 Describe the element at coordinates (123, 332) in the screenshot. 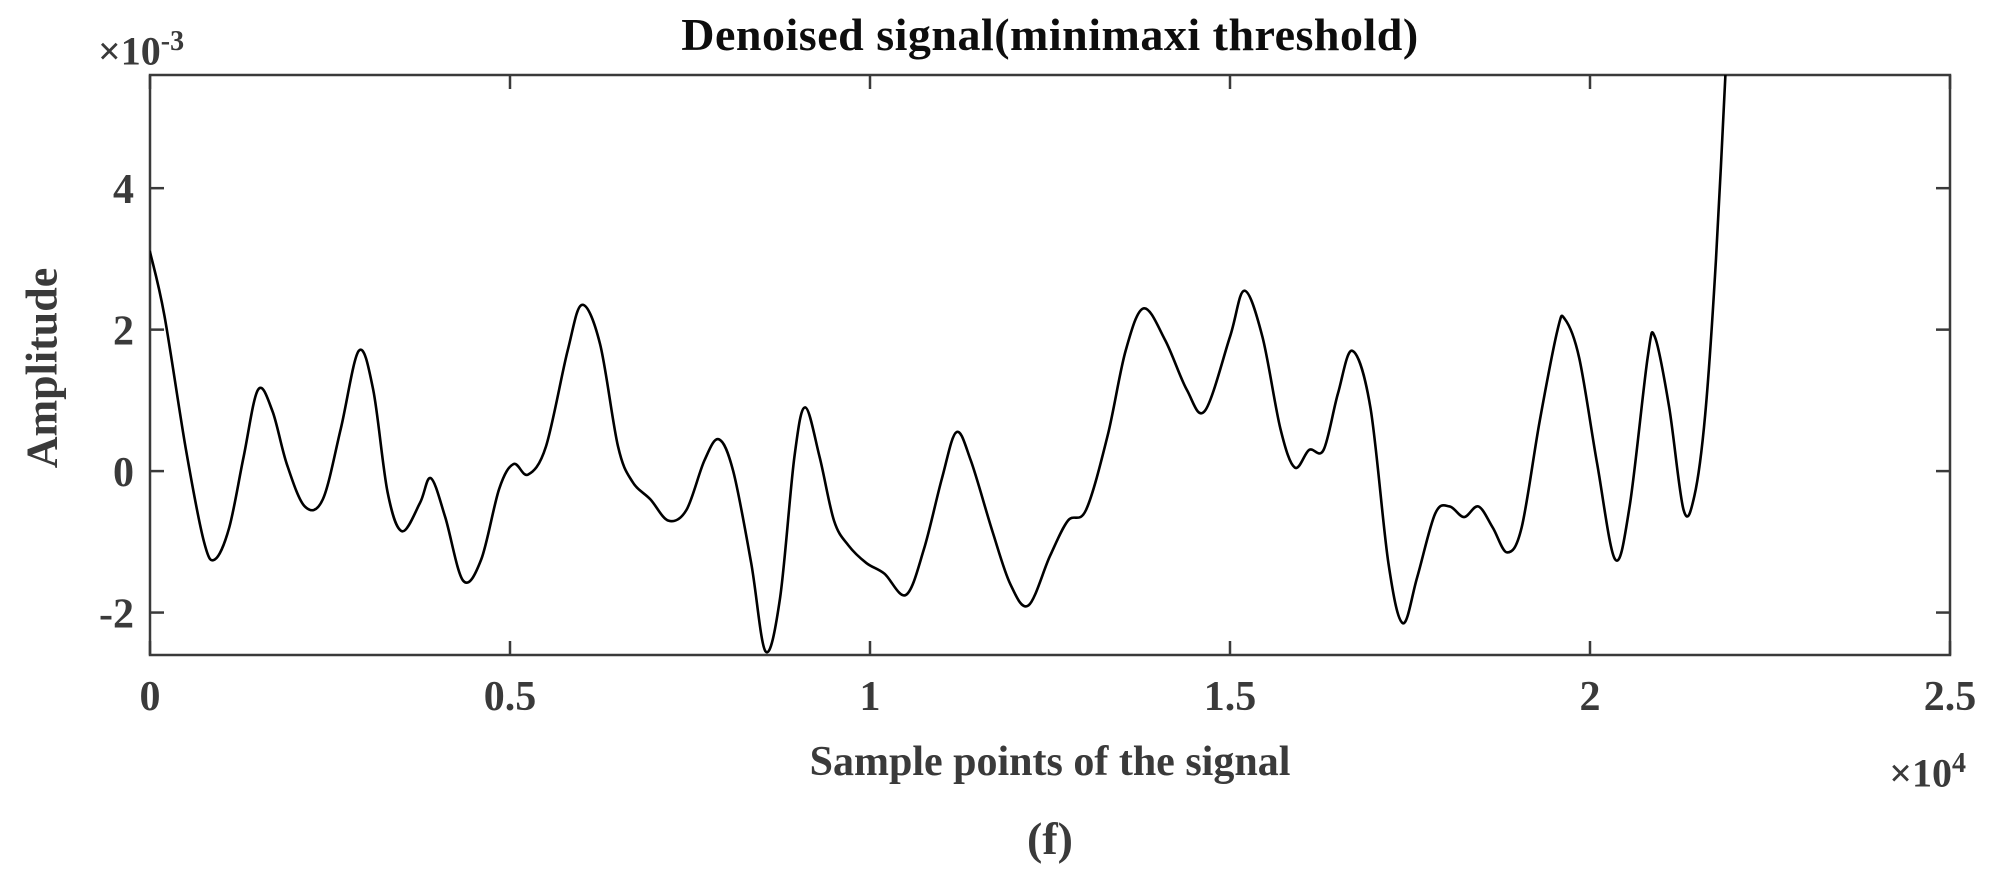

I see `y-tick-label: 2` at that location.